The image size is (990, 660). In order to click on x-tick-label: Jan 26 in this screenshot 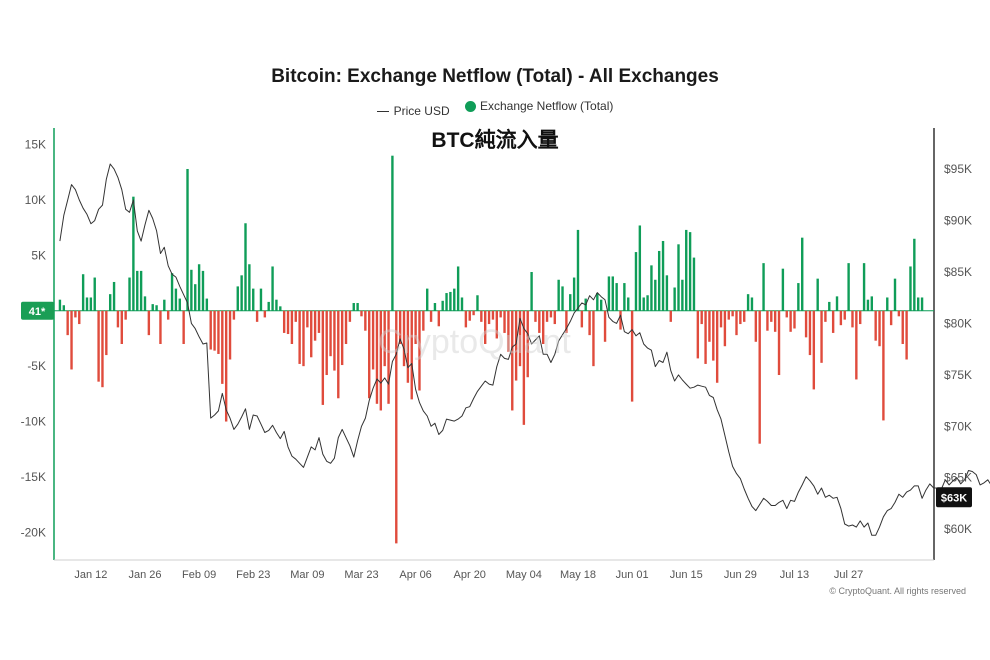, I will do `click(144, 575)`.